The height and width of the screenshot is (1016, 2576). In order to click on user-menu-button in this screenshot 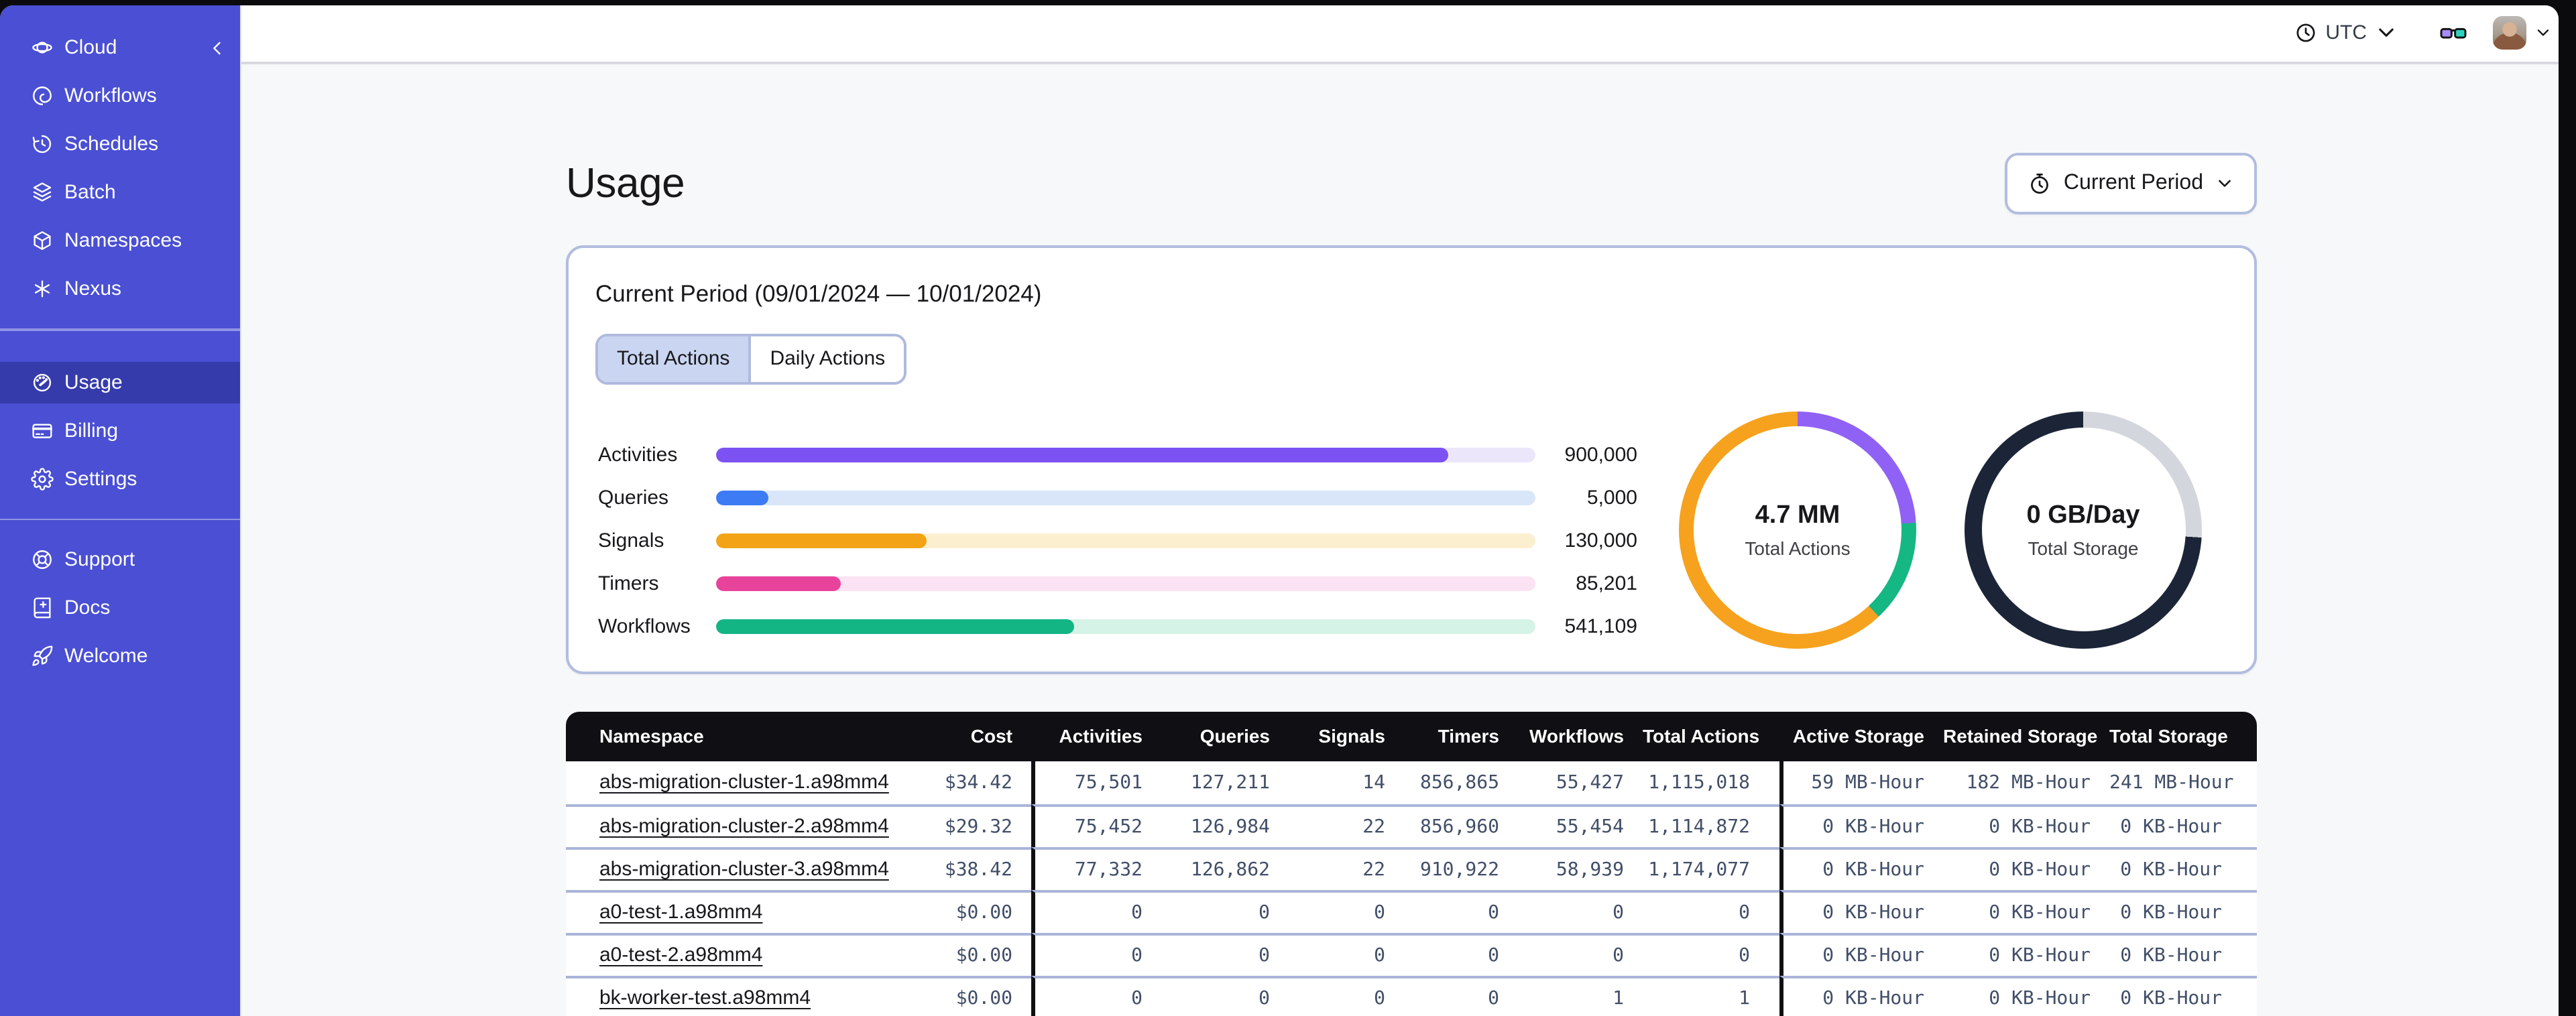, I will do `click(2522, 33)`.